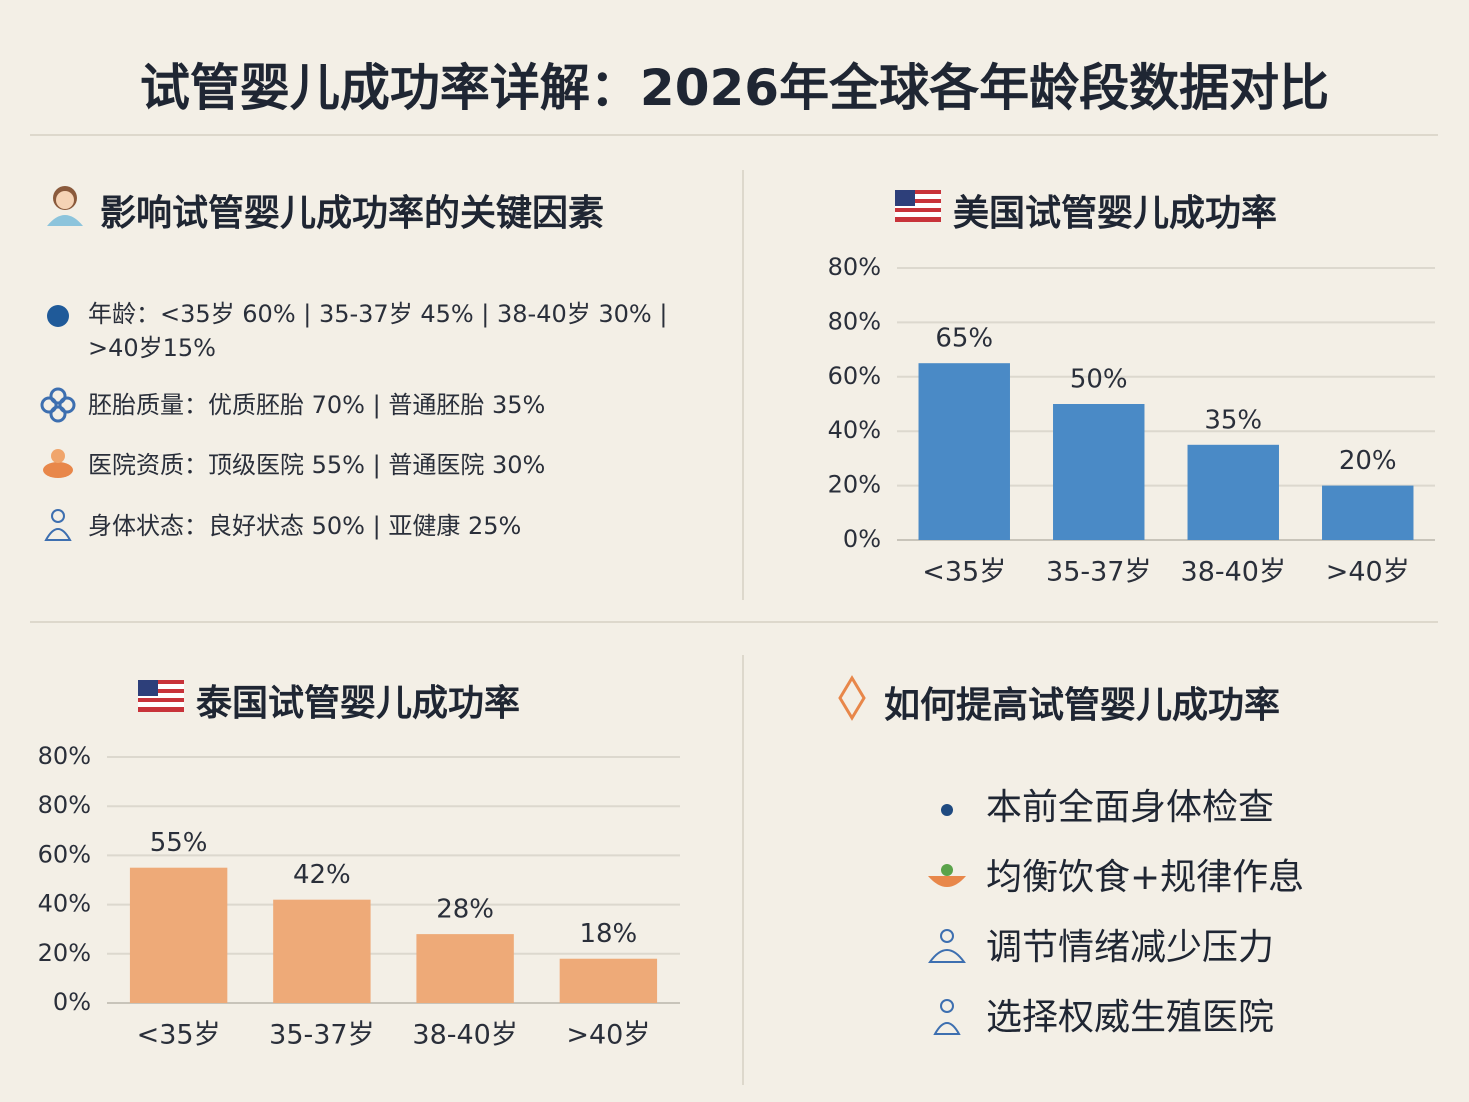 Image resolution: width=1469 pixels, height=1102 pixels. I want to click on section-heading: 如何提高试管婴儿成功率, so click(1082, 705).